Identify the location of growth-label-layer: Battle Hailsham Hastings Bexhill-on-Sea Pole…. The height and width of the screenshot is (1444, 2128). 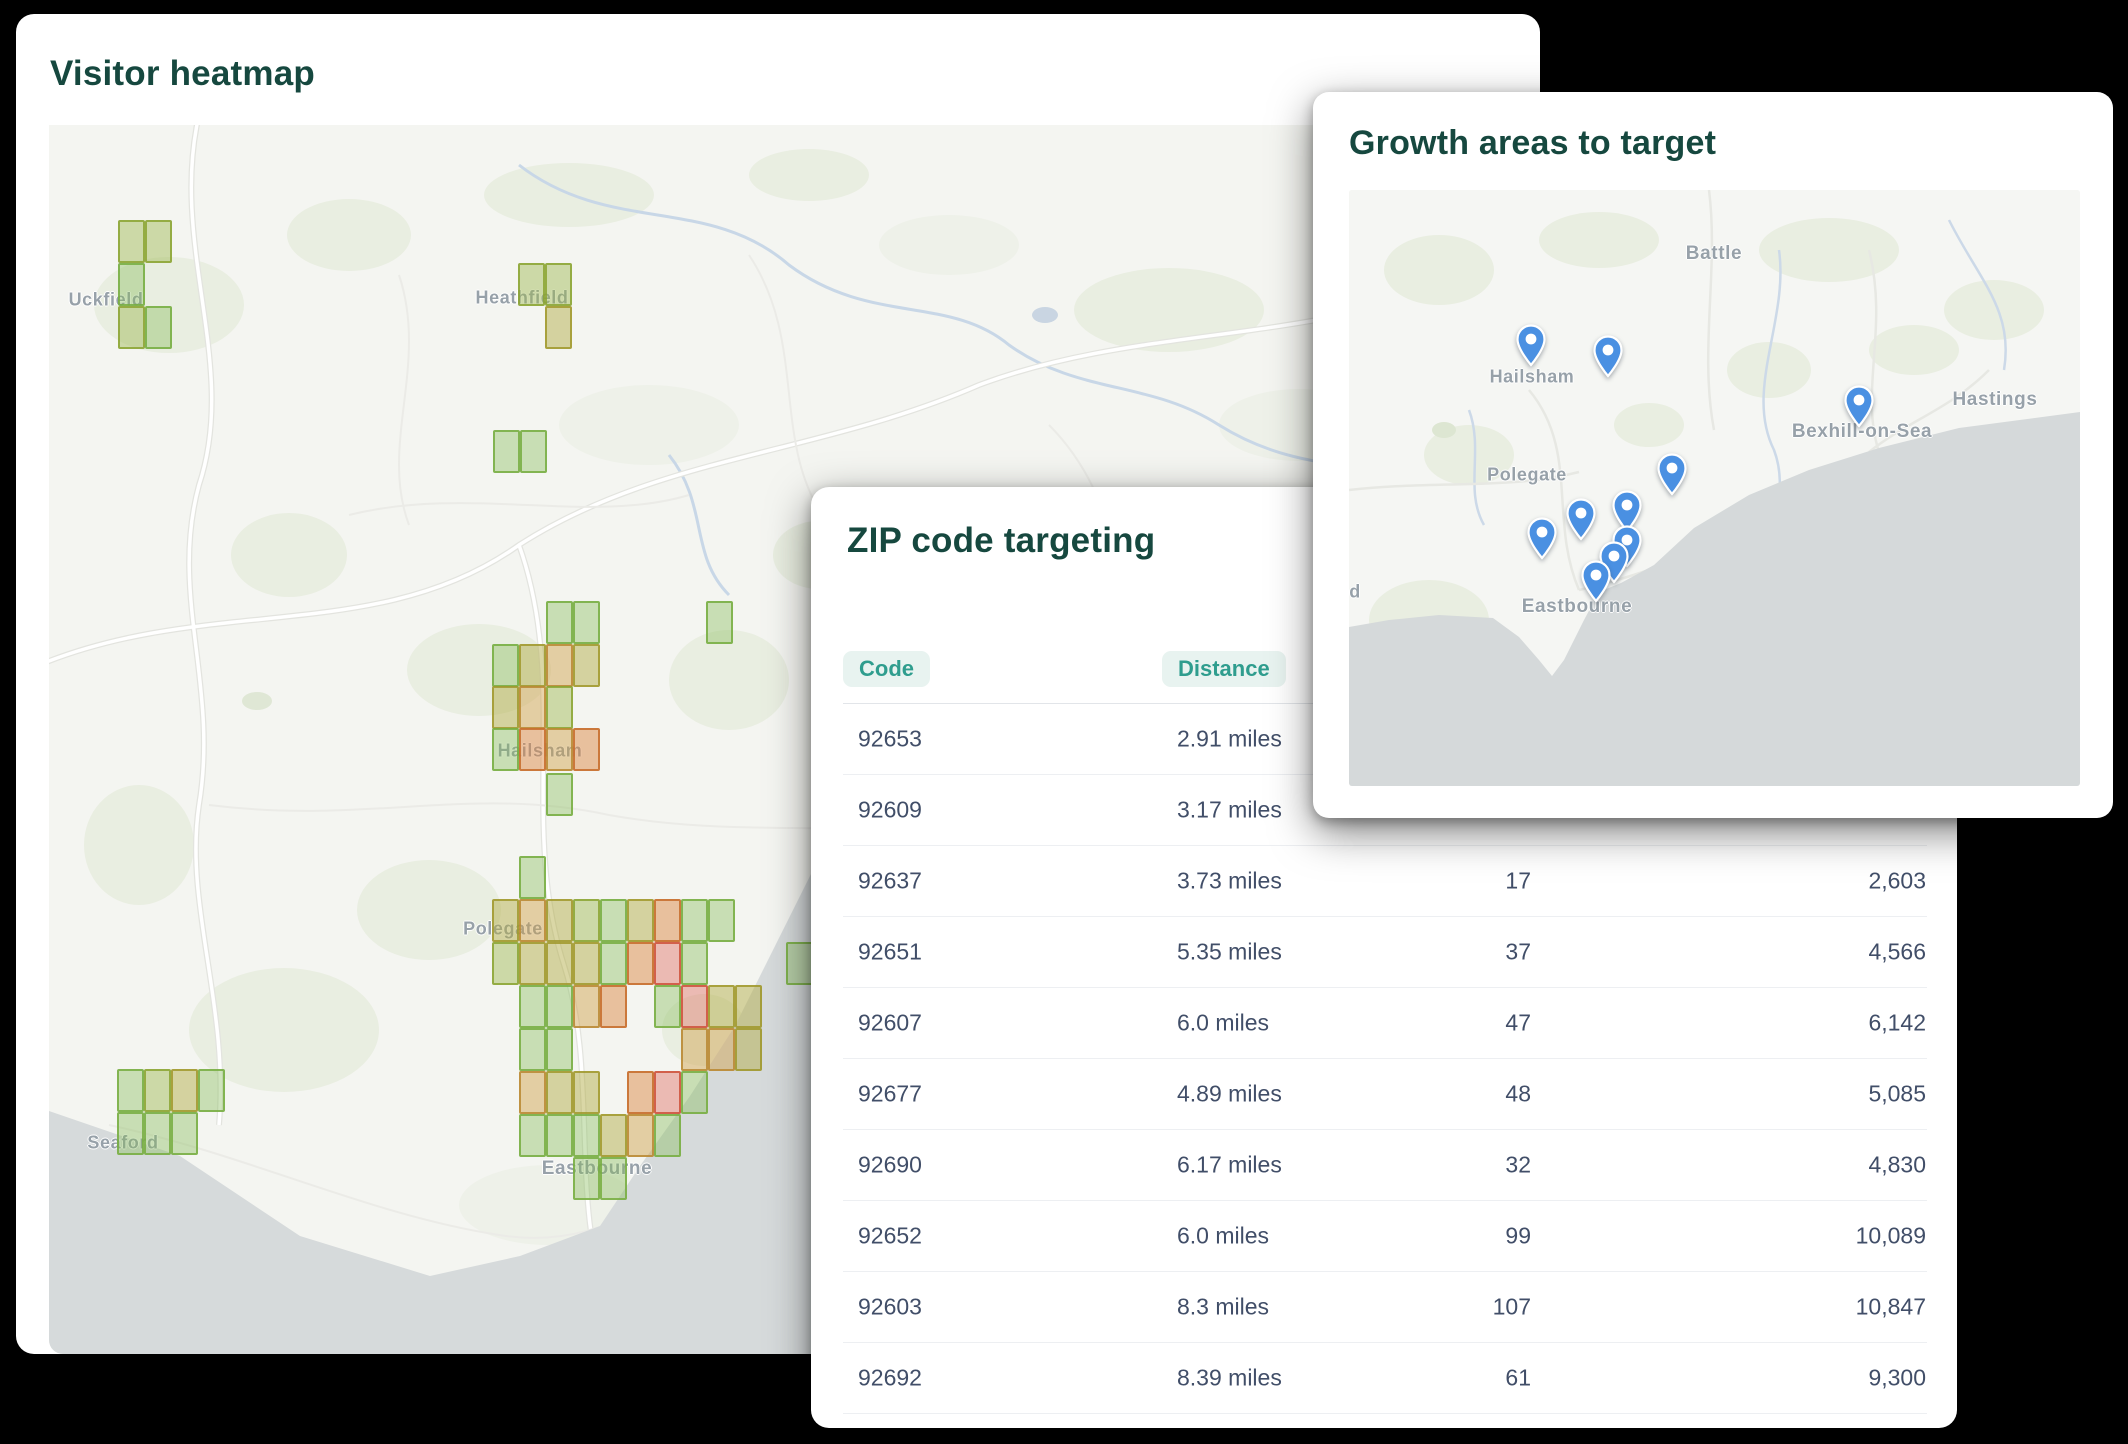
(1714, 488).